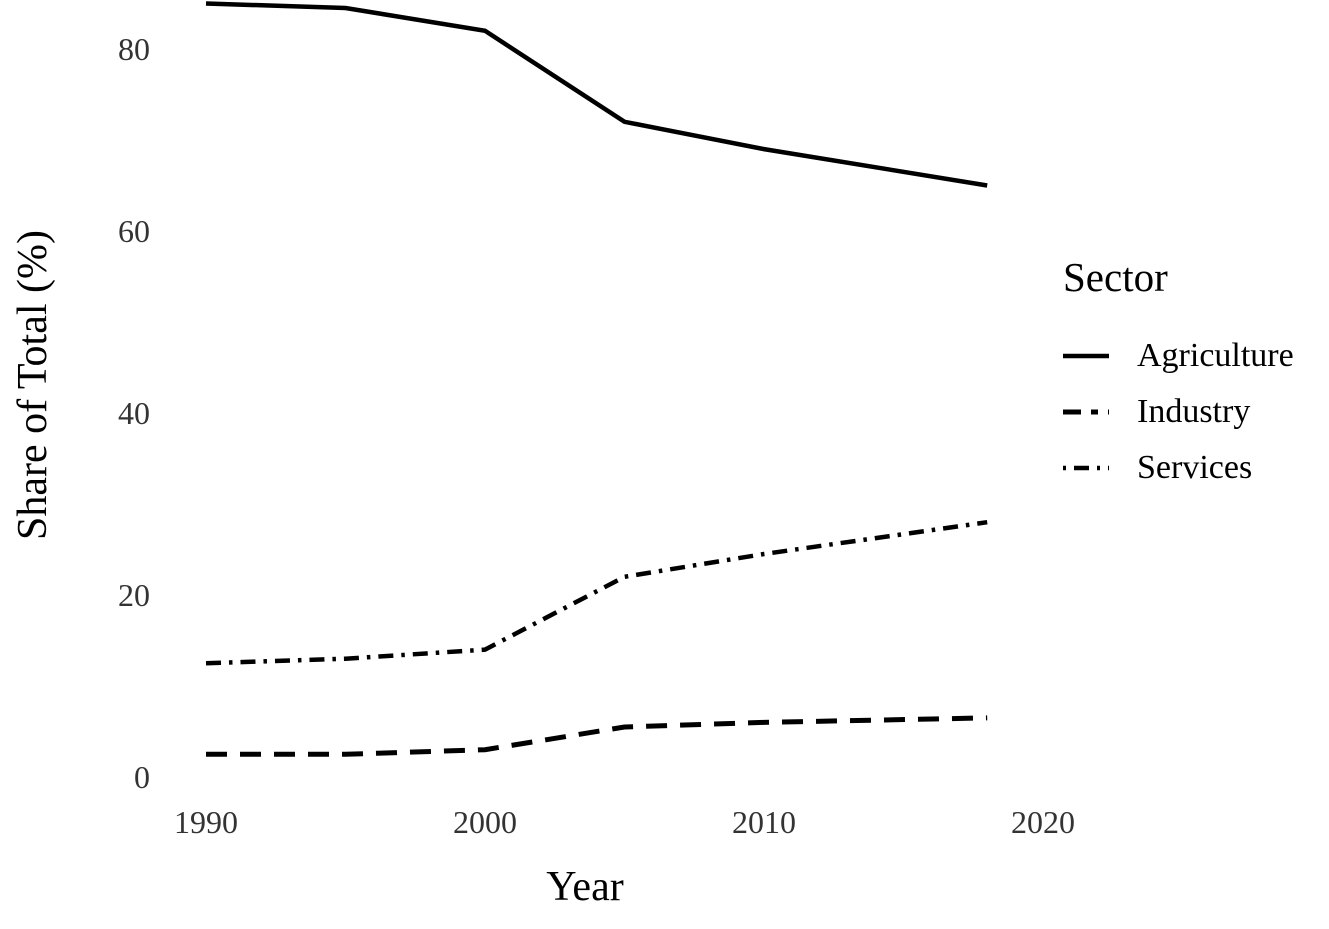 The image size is (1329, 929). I want to click on legend-item-industry: Industry, so click(1178, 412).